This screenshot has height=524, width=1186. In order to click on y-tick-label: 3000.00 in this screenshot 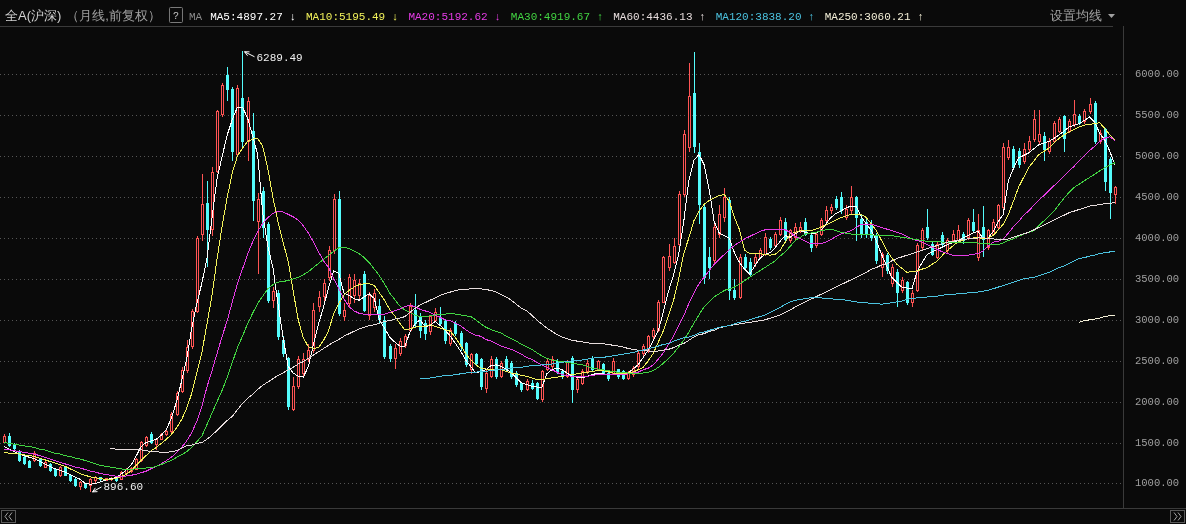, I will do `click(1157, 319)`.